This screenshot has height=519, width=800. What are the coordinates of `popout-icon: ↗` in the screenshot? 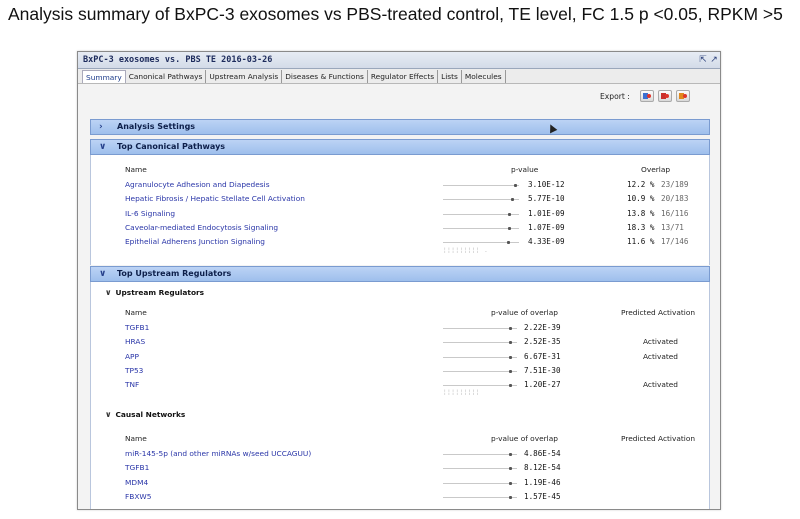 It's located at (714, 59).